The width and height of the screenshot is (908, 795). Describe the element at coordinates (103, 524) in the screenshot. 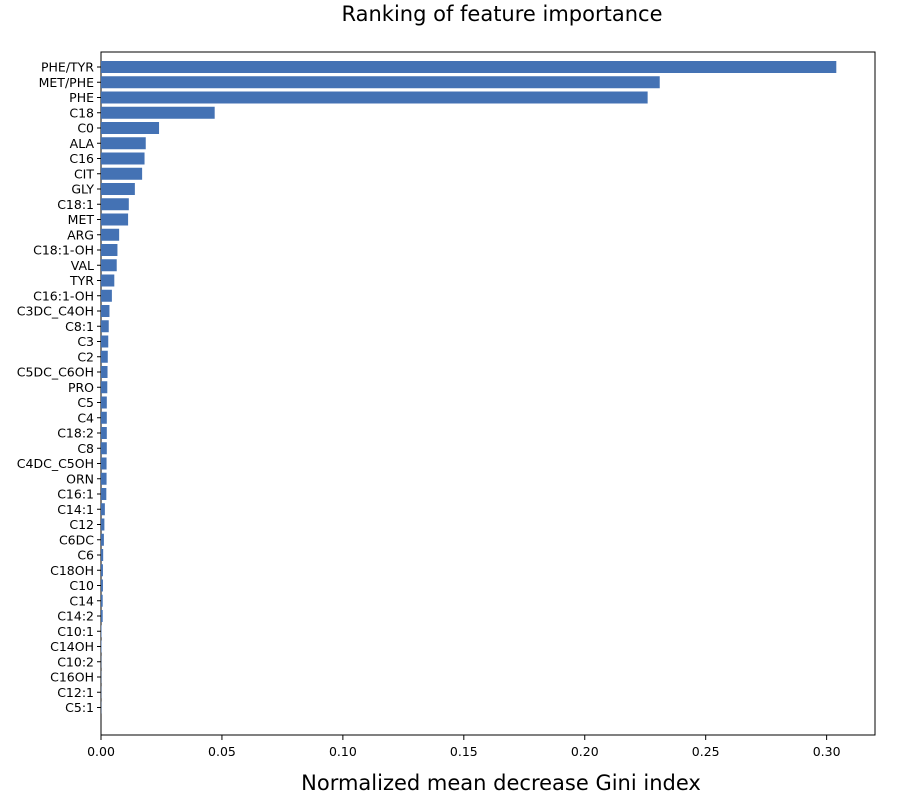

I see `bar-c12` at that location.